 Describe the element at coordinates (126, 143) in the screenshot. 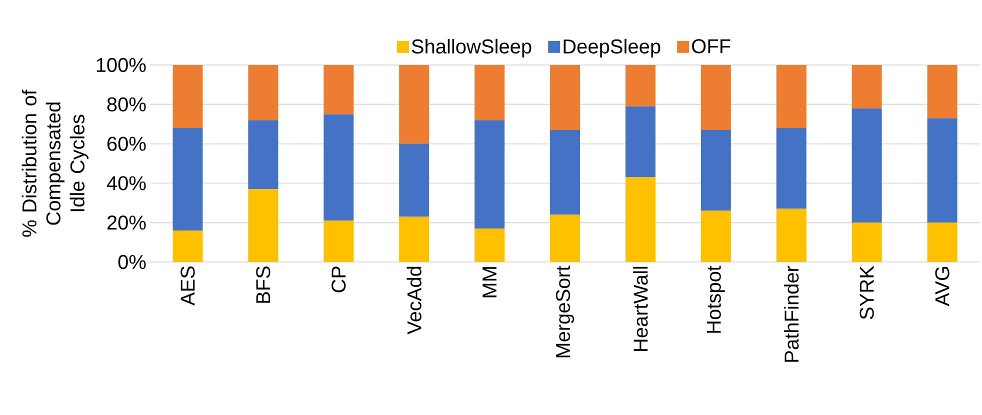

I see `y-tick-label: 60%` at that location.